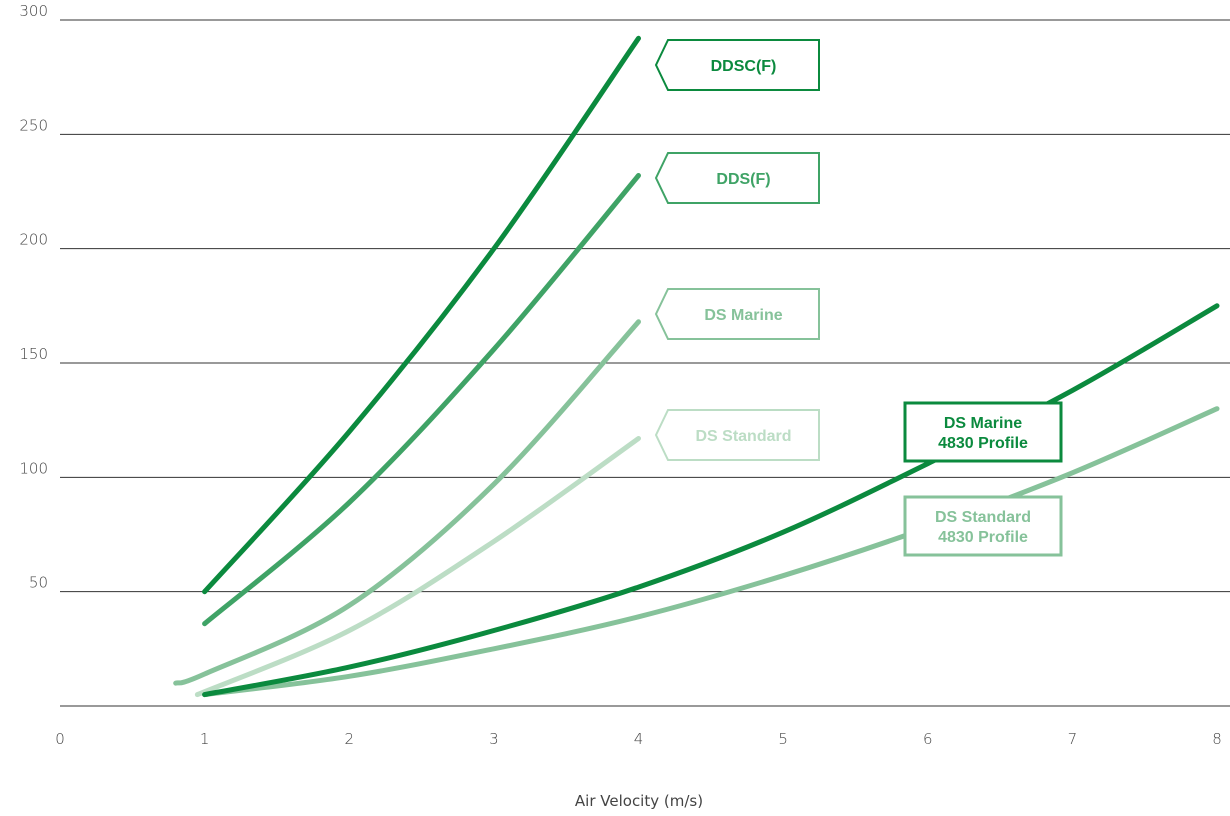  I want to click on x-tick-label: 6, so click(928, 739).